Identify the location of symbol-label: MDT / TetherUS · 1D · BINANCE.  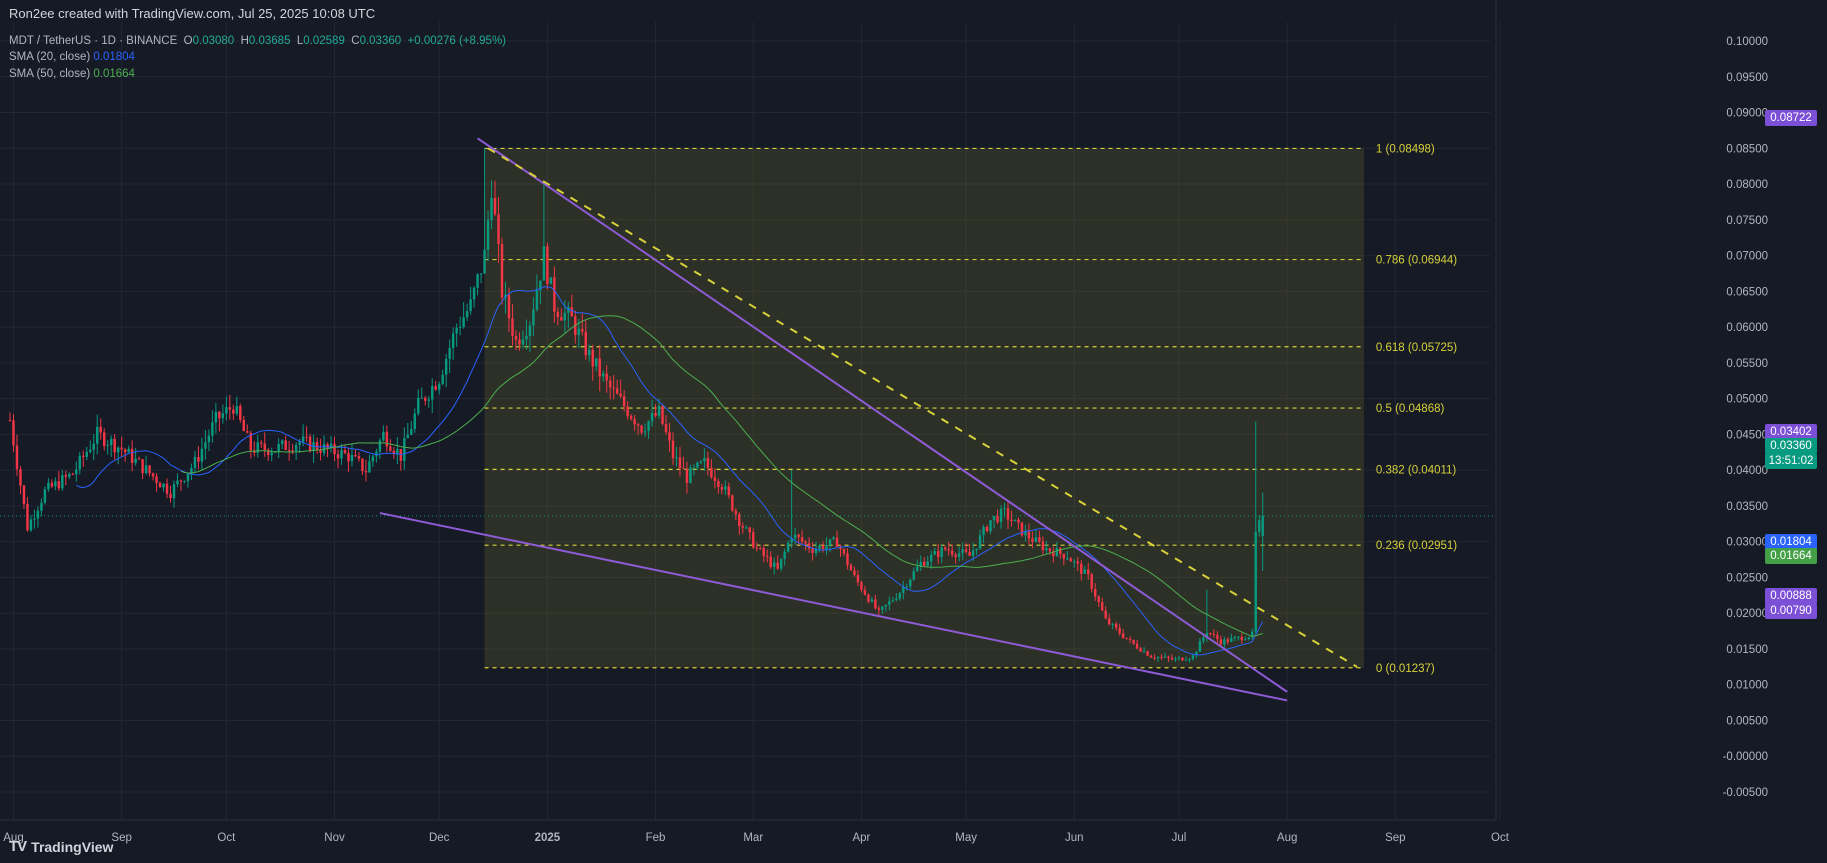
(93, 41).